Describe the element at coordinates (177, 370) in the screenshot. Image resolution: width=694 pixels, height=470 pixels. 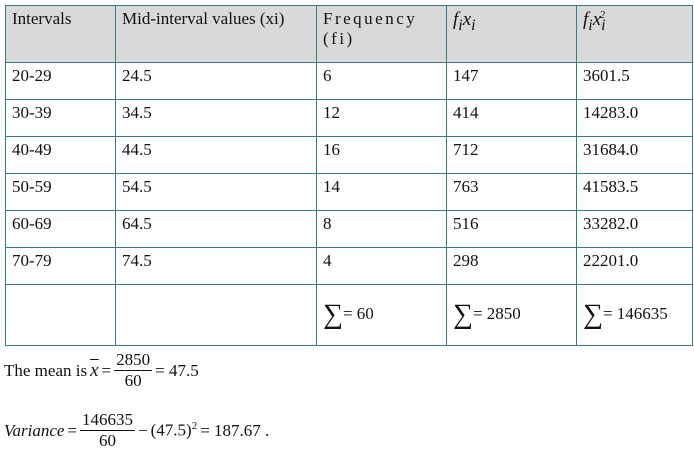
I see `text: = 47.5` at that location.